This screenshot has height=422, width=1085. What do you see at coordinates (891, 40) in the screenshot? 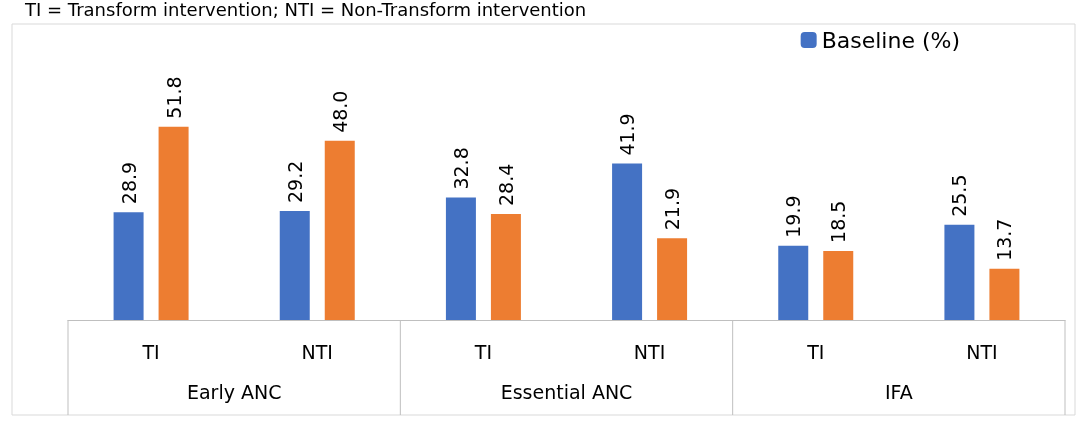
I see `legend-label: Baseline (%)` at bounding box center [891, 40].